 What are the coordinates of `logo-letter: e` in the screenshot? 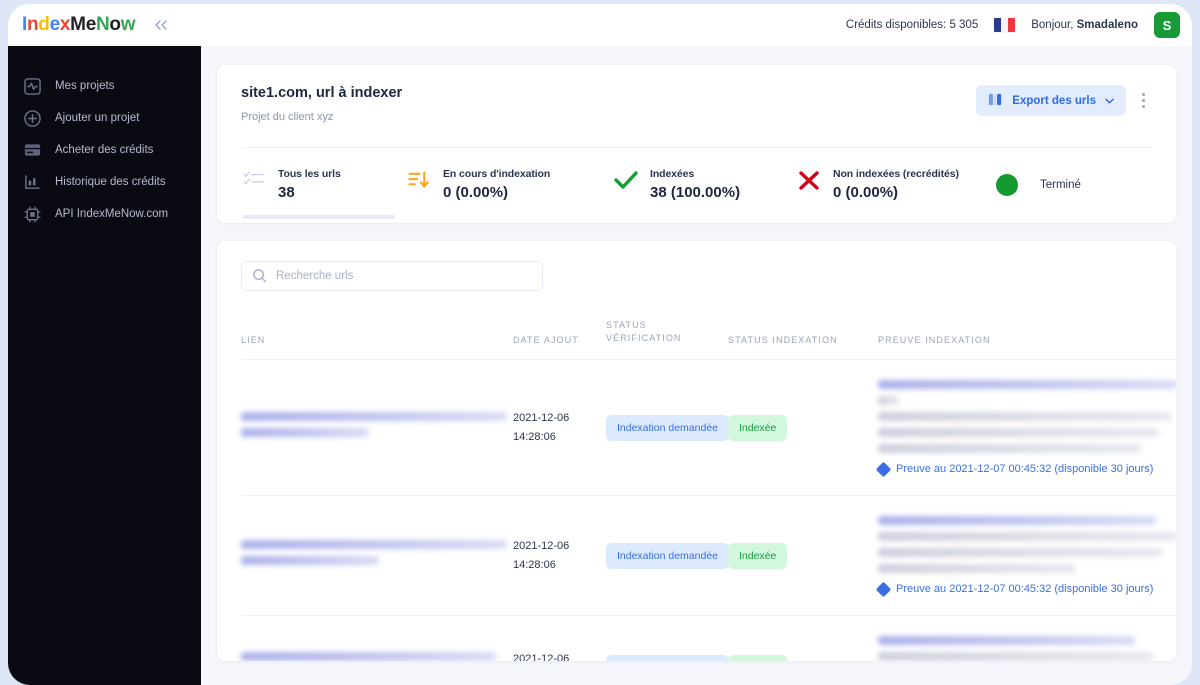 It's located at (55, 24).